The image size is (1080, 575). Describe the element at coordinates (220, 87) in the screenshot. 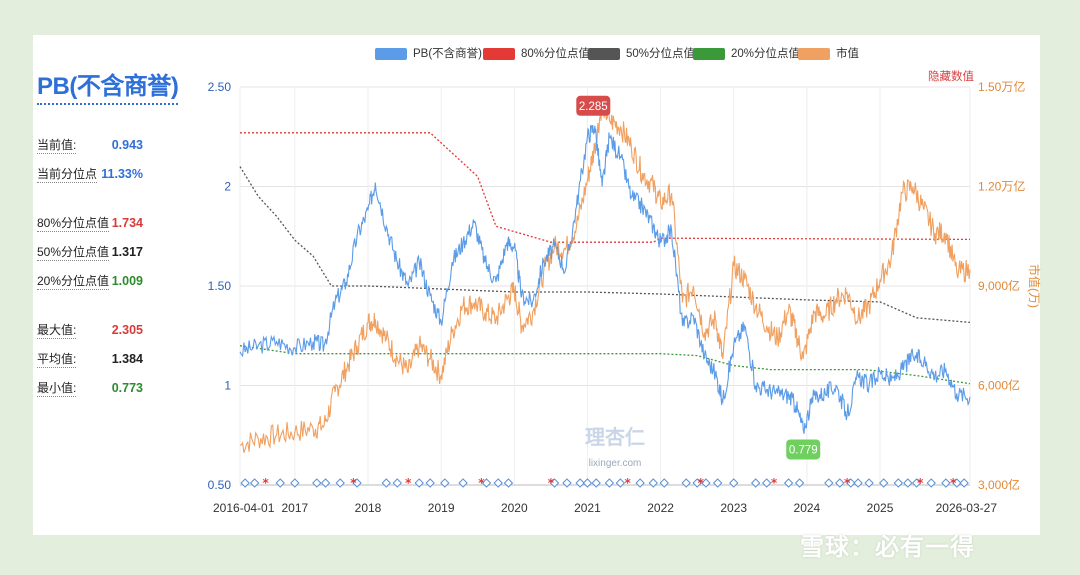

I see `y-left-tick-label: 2.50` at that location.